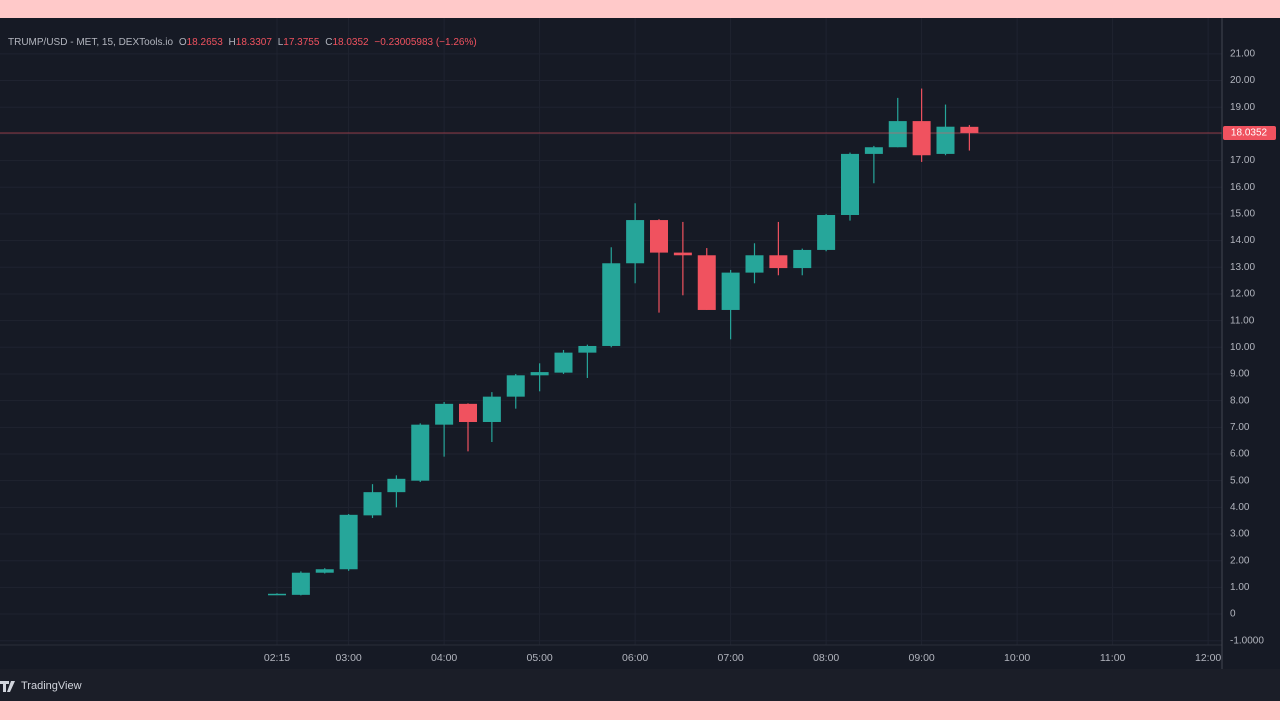  I want to click on y-tick-label: 16.00, so click(1242, 187).